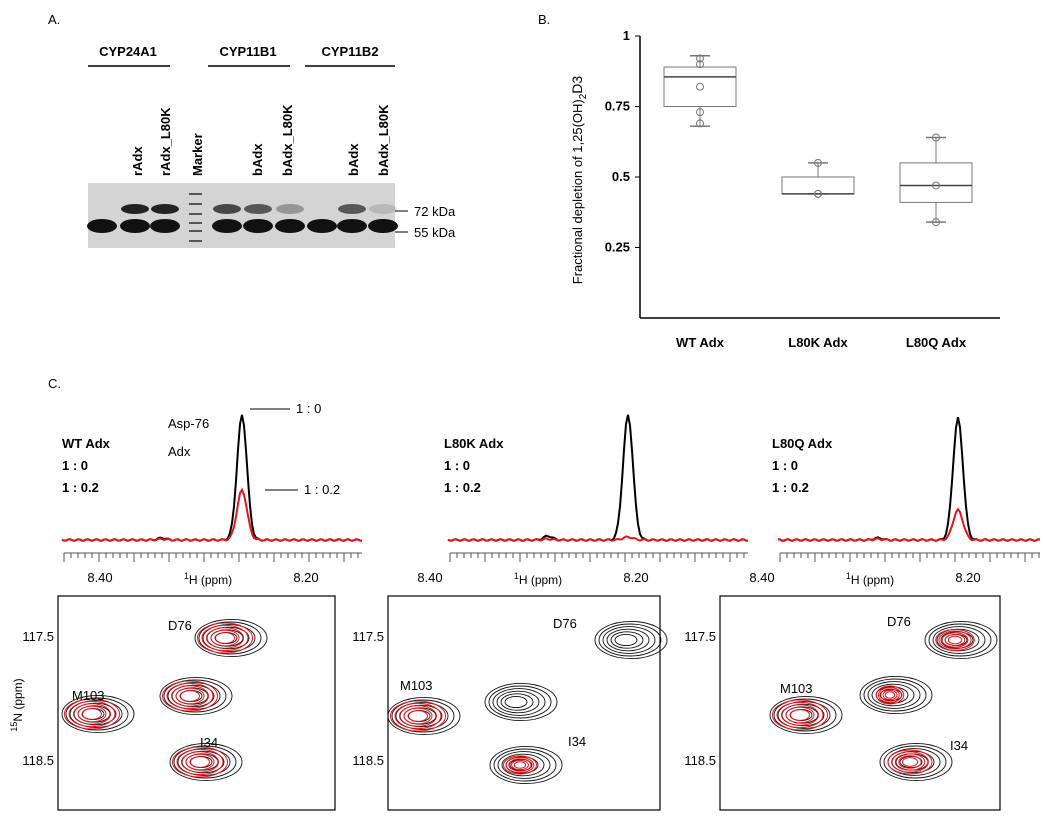 The height and width of the screenshot is (818, 1050). I want to click on marker-label: 72 kDa, so click(435, 211).